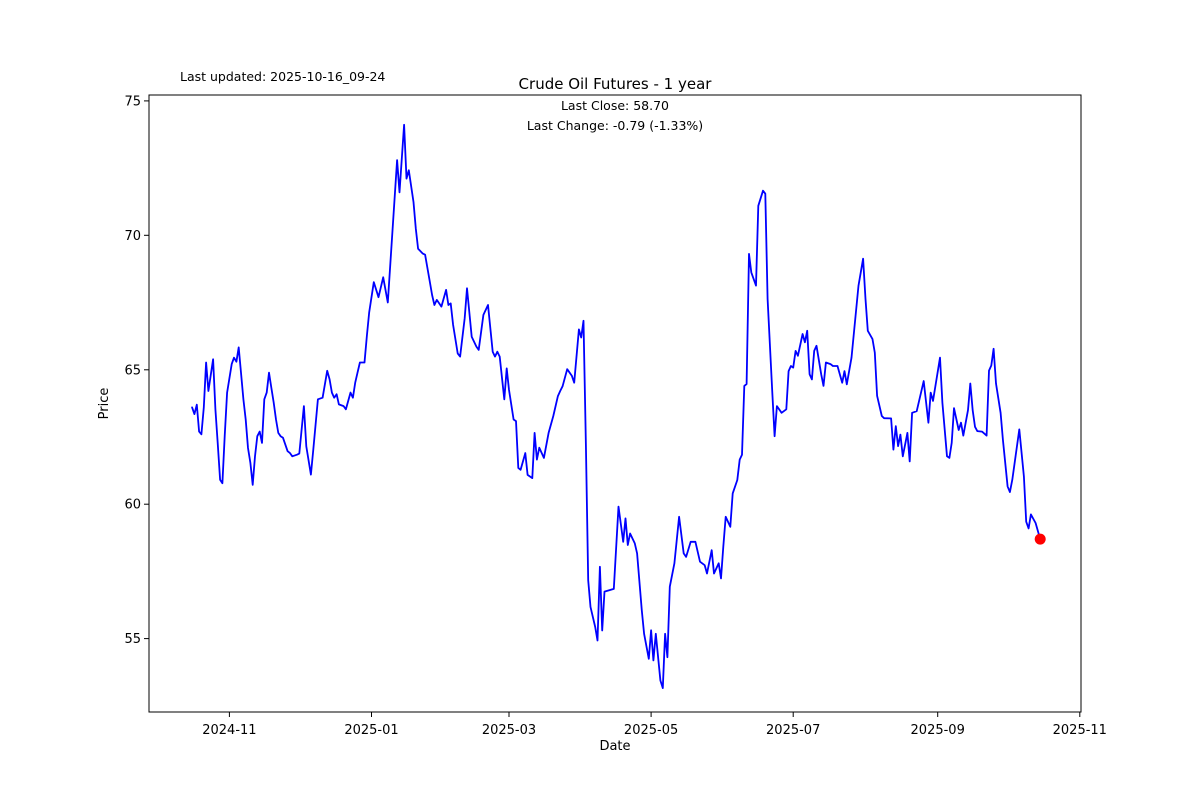 The height and width of the screenshot is (800, 1200). What do you see at coordinates (615, 125) in the screenshot?
I see `last-change-annotation: Last Change: -0.79 (-1.33%)` at bounding box center [615, 125].